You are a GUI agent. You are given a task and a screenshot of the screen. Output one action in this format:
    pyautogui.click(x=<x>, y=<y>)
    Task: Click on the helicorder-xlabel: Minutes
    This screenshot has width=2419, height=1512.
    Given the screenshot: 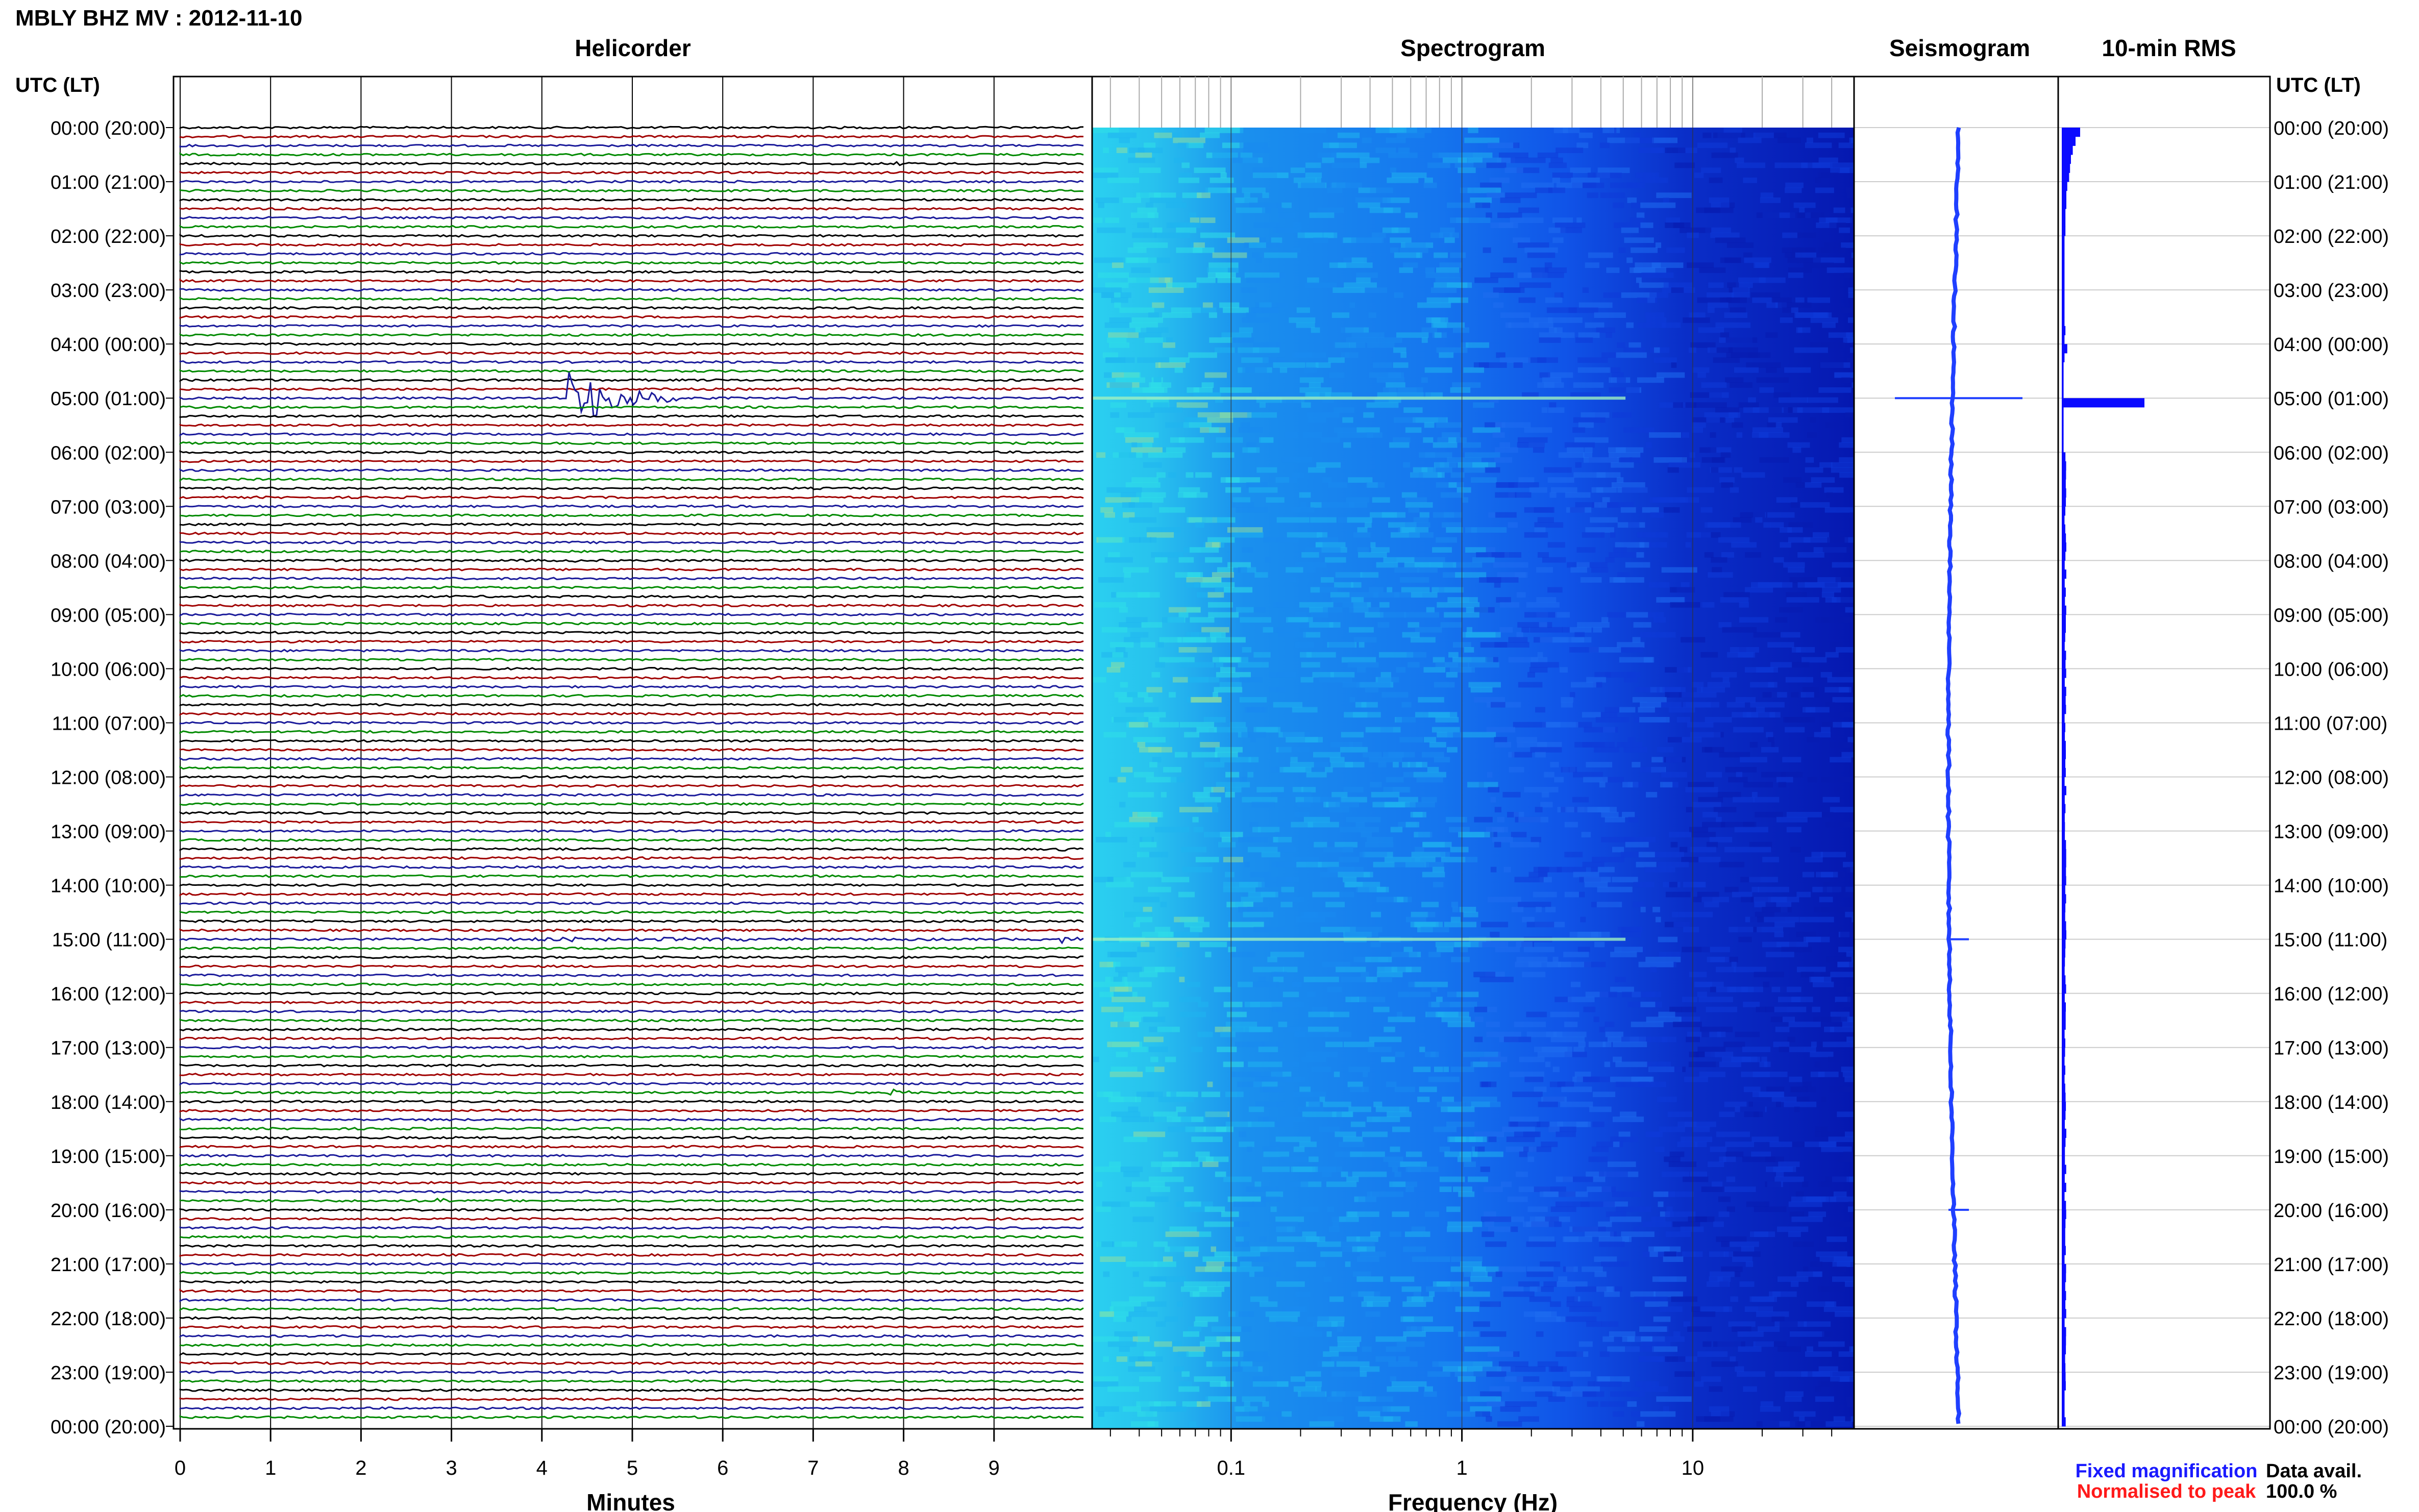 What is the action you would take?
    pyautogui.click(x=630, y=1500)
    